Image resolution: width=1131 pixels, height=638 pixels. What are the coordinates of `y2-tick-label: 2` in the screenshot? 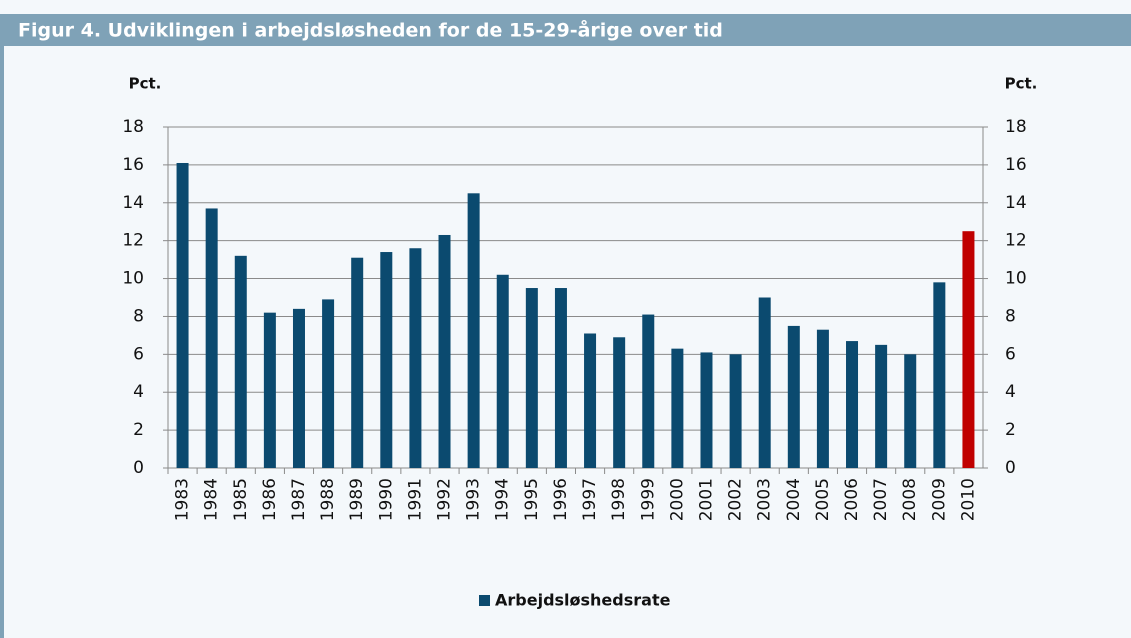 It's located at (1010, 430).